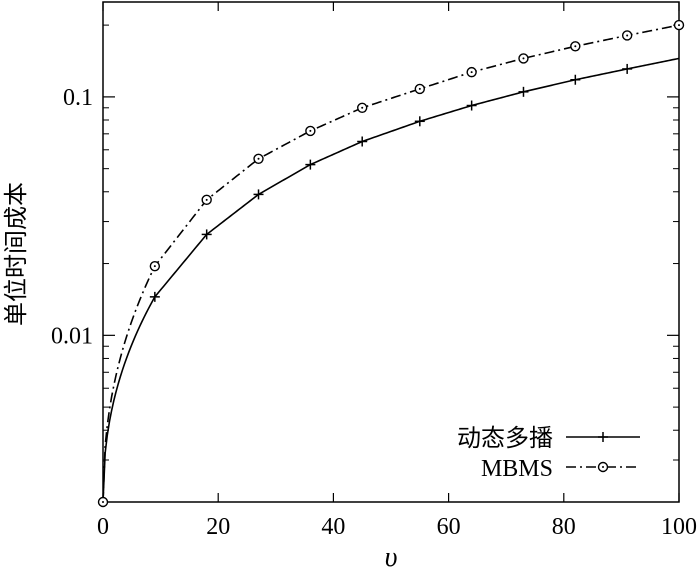  What do you see at coordinates (564, 527) in the screenshot?
I see `x-tick-label: 80` at bounding box center [564, 527].